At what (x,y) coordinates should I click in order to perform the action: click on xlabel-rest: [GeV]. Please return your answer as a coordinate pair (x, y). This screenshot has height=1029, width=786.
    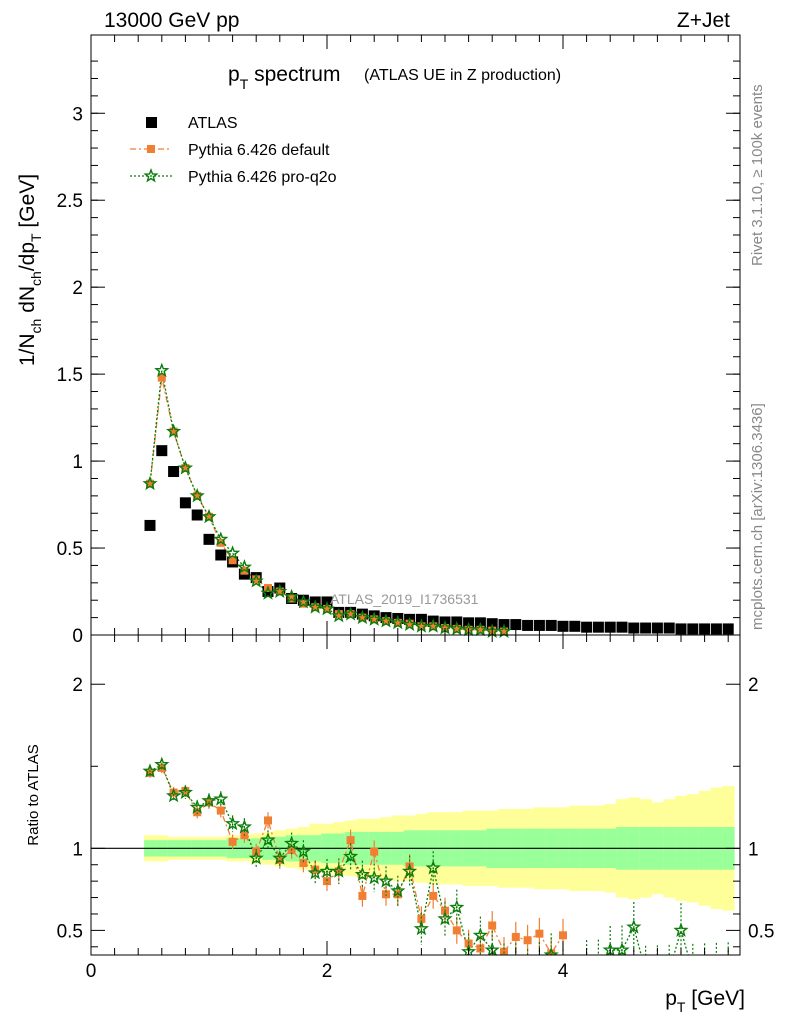
    Looking at the image, I should click on (715, 998).